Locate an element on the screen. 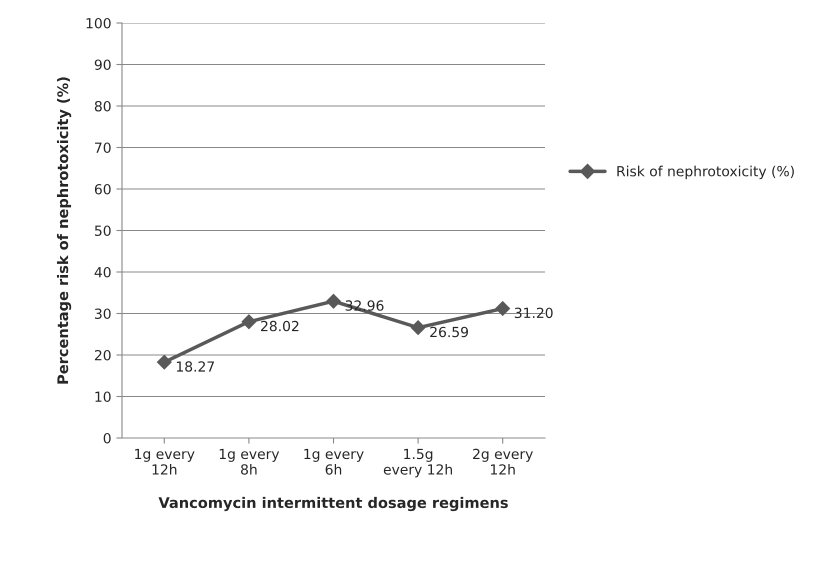 Image resolution: width=829 pixels, height=563 pixels. y-tick-label: 40 is located at coordinates (102, 272).